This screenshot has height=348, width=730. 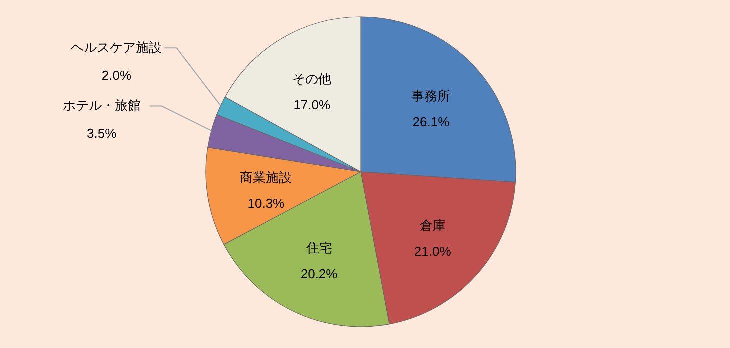 I want to click on slice-label: その他, so click(x=312, y=78).